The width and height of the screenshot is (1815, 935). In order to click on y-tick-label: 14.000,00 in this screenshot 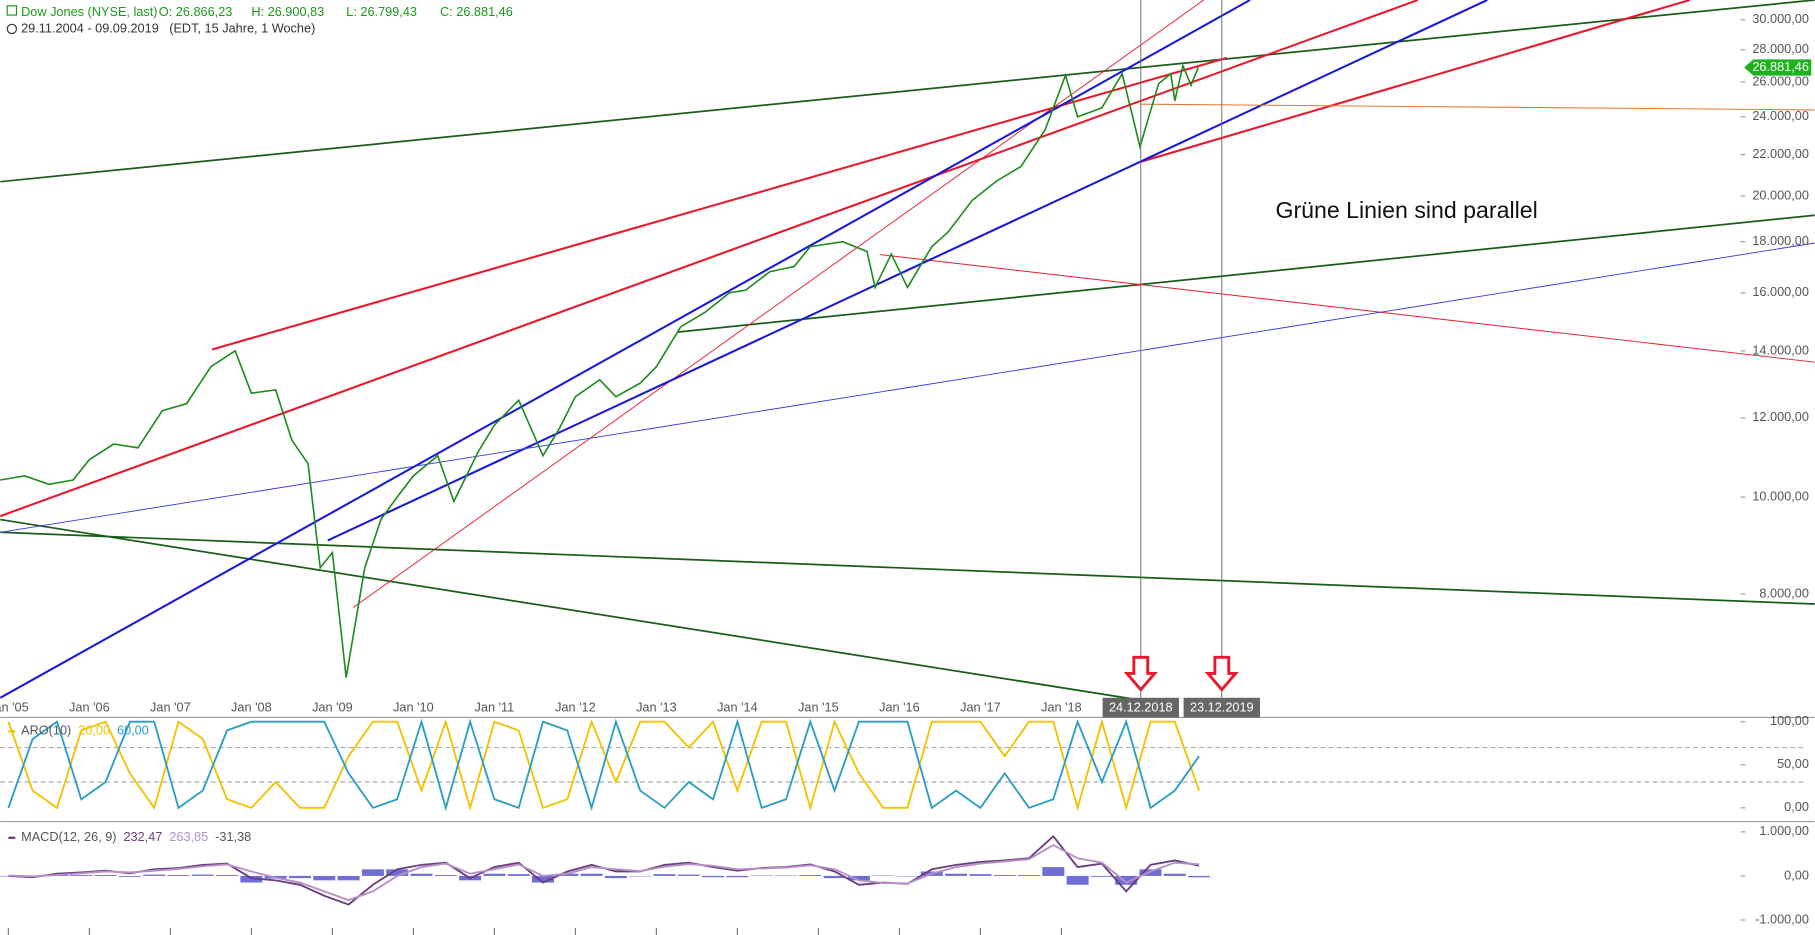, I will do `click(1780, 349)`.